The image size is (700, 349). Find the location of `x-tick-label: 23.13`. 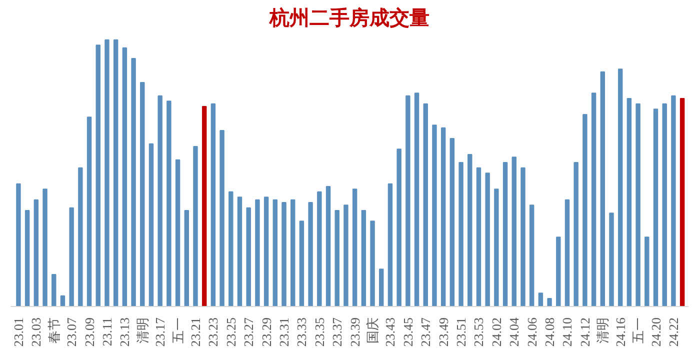

x-tick-label: 23.13 is located at coordinates (124, 332).